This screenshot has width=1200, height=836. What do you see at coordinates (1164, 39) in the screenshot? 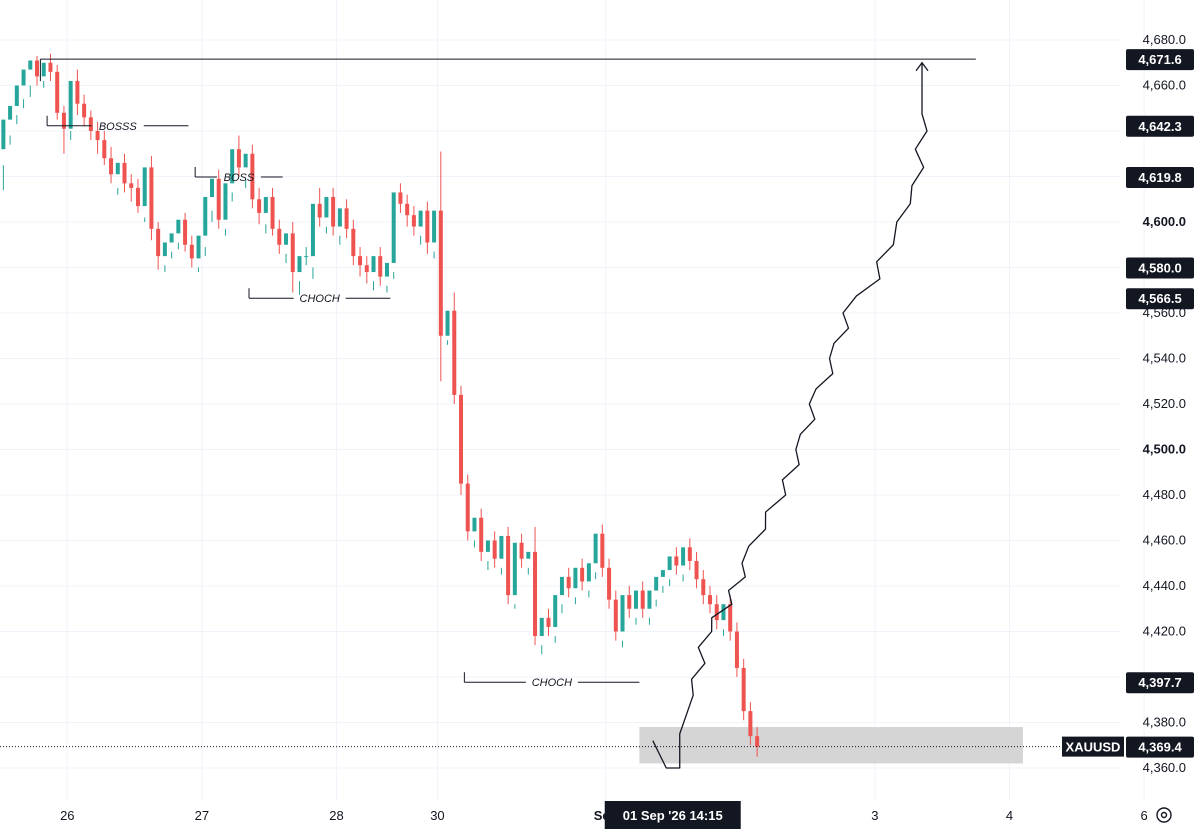
I see `y-tick-label: 4,680.0` at bounding box center [1164, 39].